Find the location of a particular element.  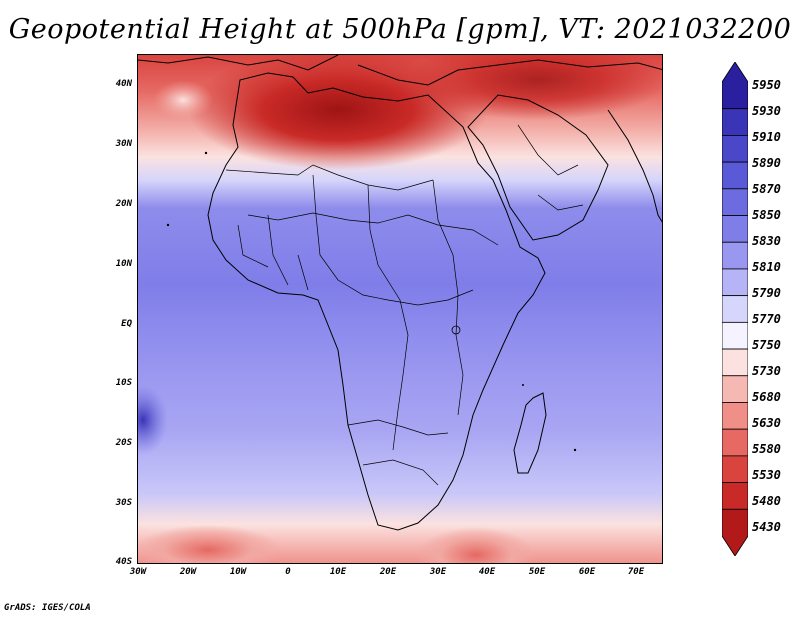

lake-victoria is located at coordinates (456, 330).